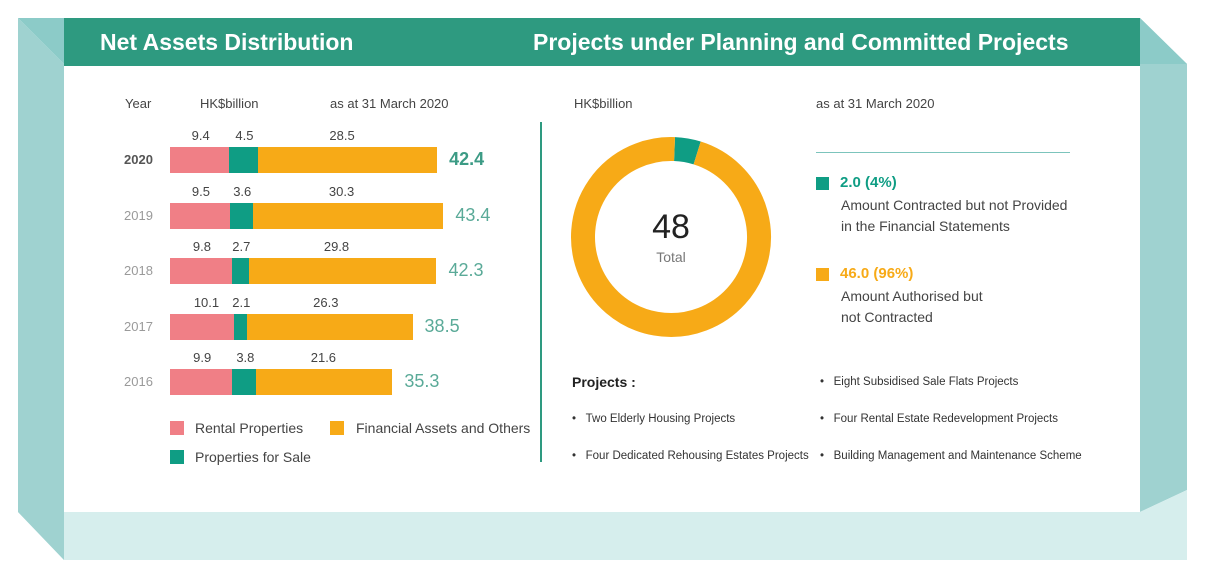 The height and width of the screenshot is (577, 1205). Describe the element at coordinates (347, 160) in the screenshot. I see `bar-financial-2020` at that location.